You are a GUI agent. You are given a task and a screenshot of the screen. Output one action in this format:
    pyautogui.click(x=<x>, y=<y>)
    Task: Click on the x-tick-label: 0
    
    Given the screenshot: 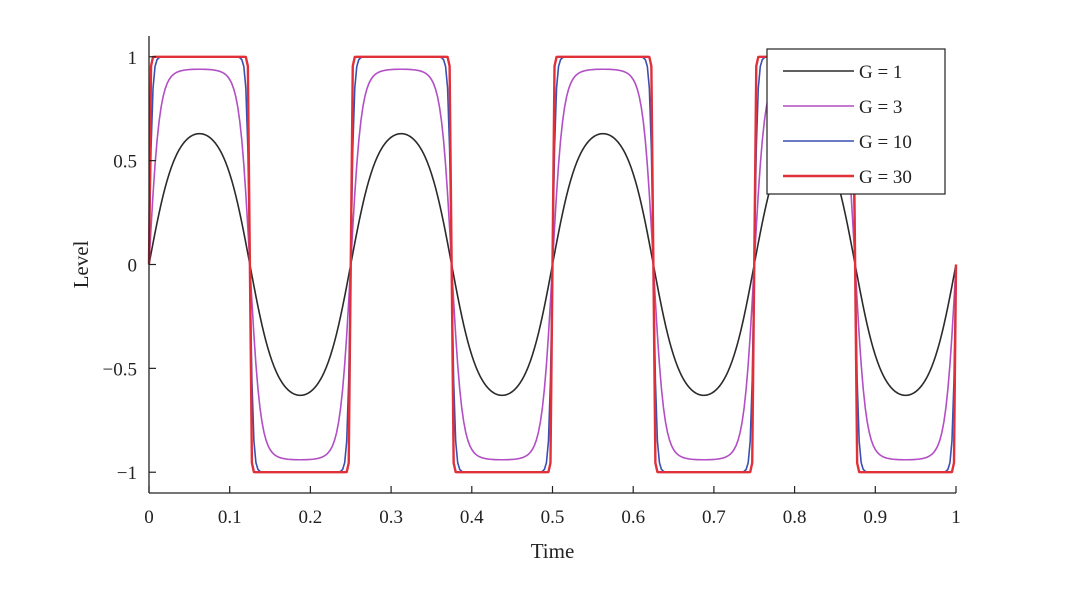 What is the action you would take?
    pyautogui.click(x=149, y=517)
    